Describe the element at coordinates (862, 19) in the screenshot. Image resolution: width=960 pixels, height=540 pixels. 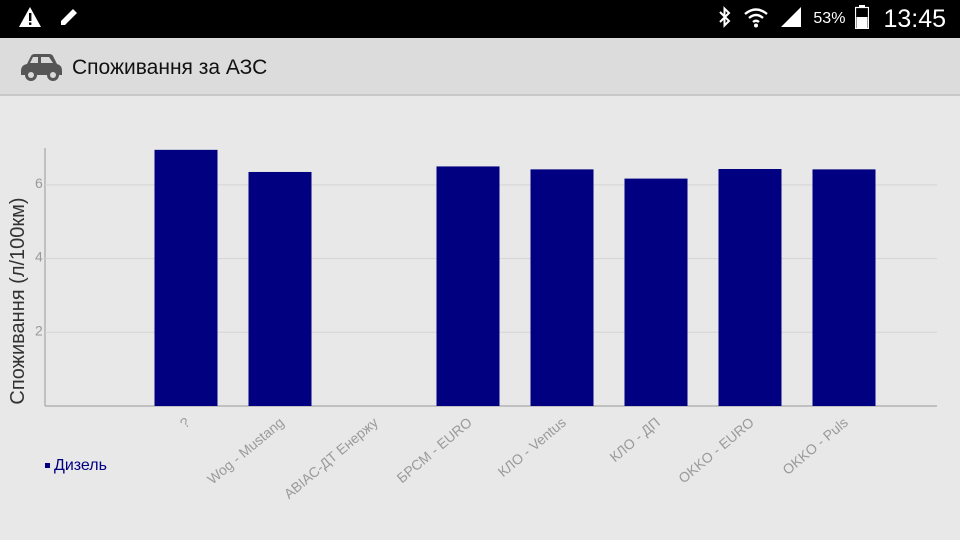
I see `battery-icon` at that location.